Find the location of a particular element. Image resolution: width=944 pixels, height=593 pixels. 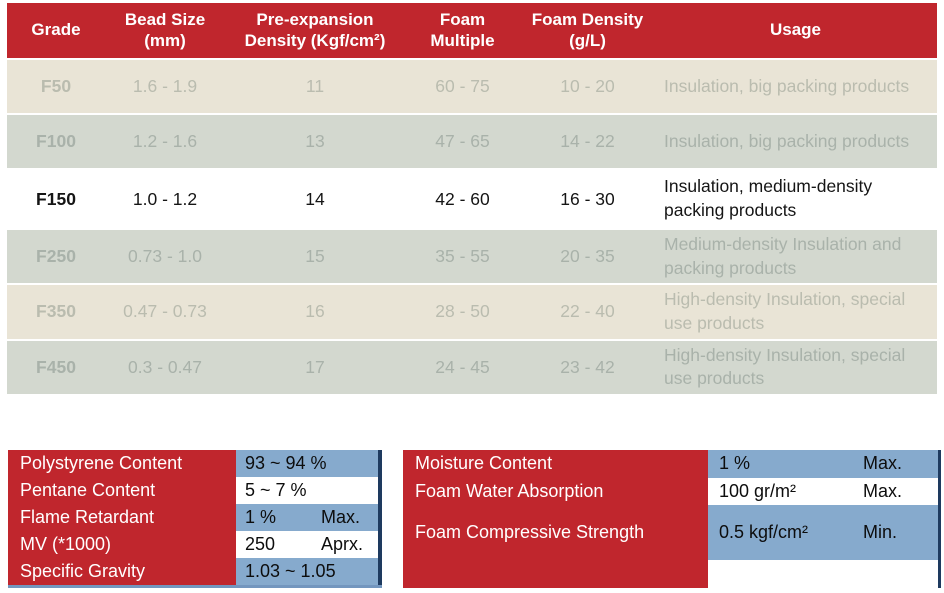

spec-row-specific-gravity: Specific Gravity 1.03 ~ 1.05 is located at coordinates (195, 571).